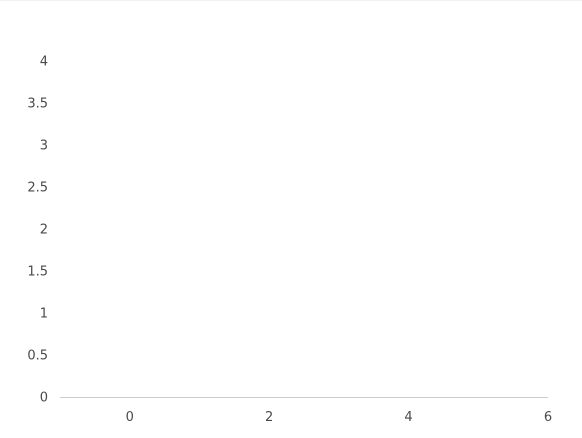 The image size is (582, 438). I want to click on y-axis-ticks: 0 0.5 1 1.5 2 2.5 3 3.5 4, so click(37, 230).